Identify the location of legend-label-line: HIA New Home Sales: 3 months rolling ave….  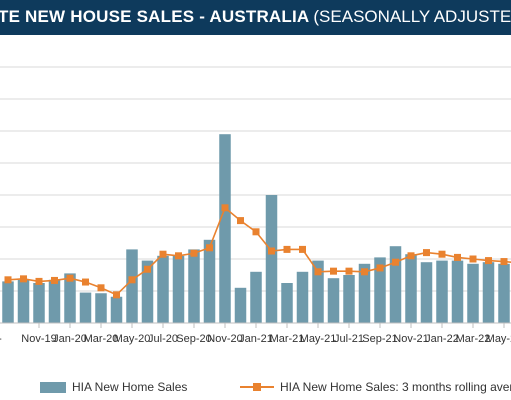
(395, 387).